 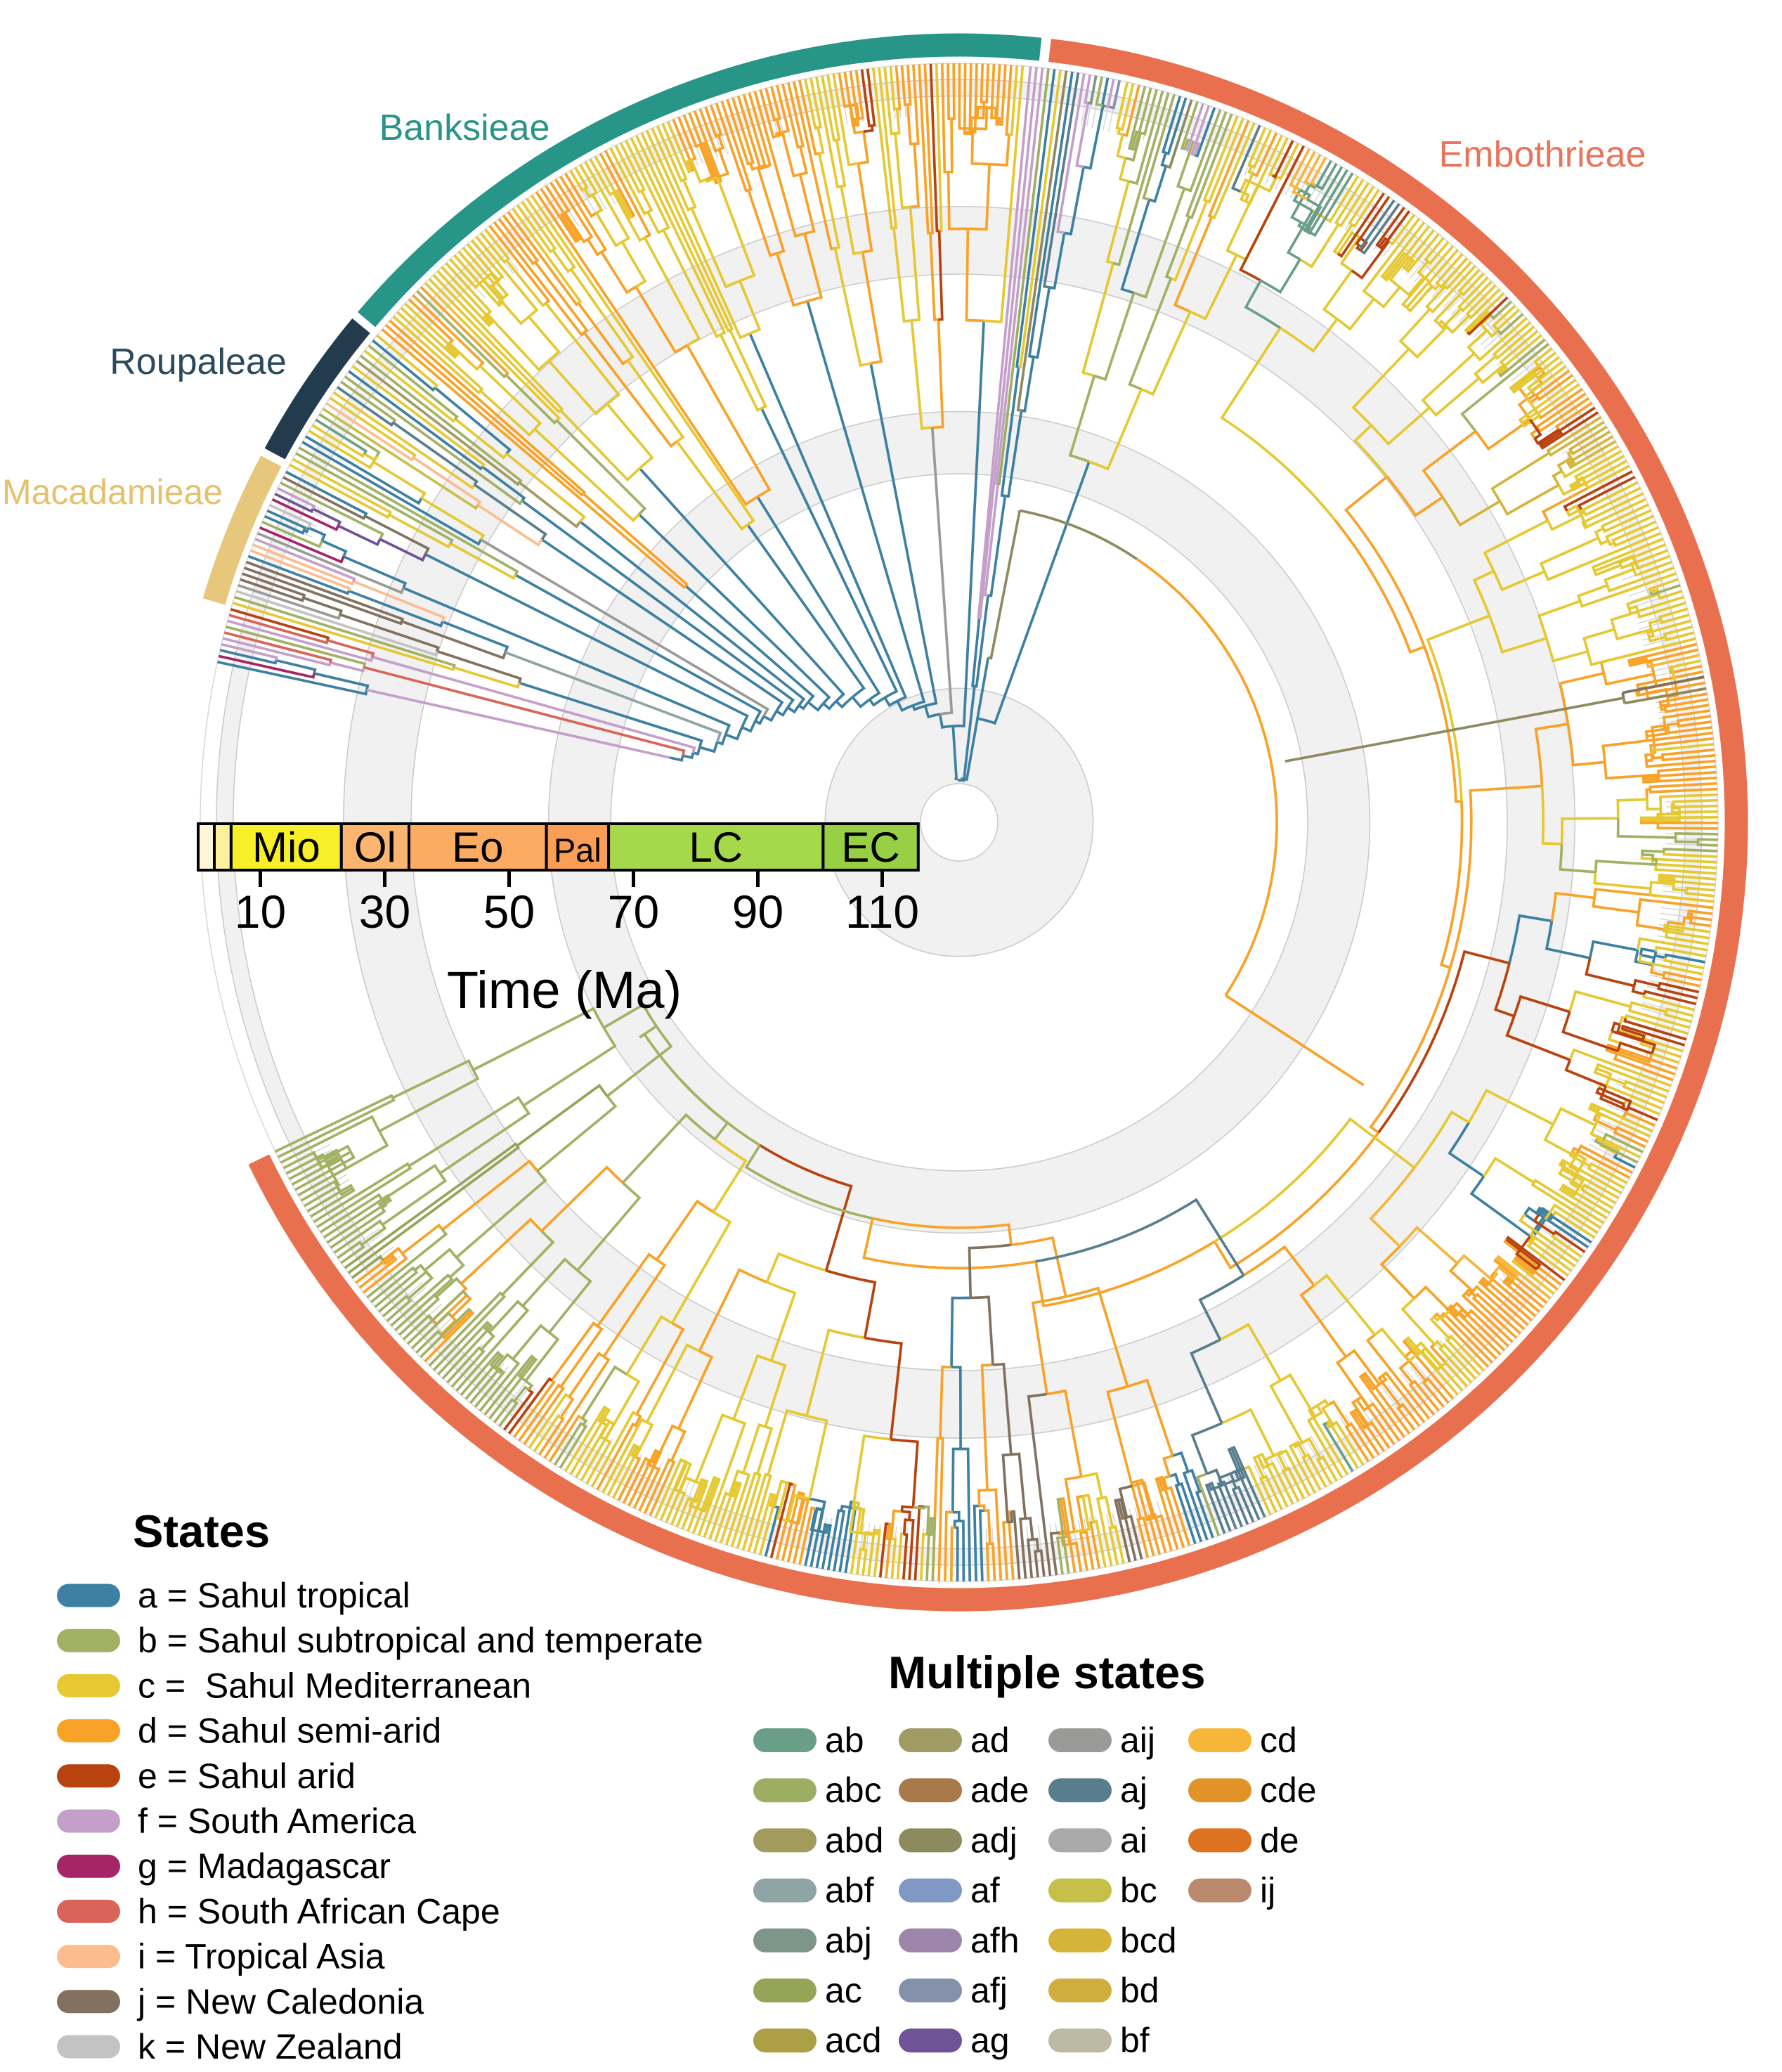 I want to click on svg-text:b = Sahul subtropical and temp: b = Sahul subtropical and temperate, so click(x=420, y=1640).